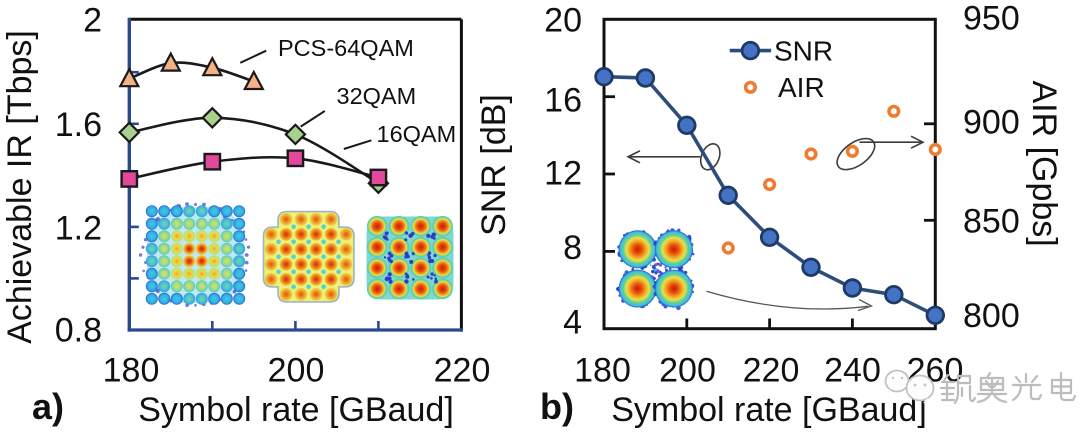  What do you see at coordinates (1044, 163) in the screenshot?
I see `svg-text: AIR [Gpbs]` at bounding box center [1044, 163].